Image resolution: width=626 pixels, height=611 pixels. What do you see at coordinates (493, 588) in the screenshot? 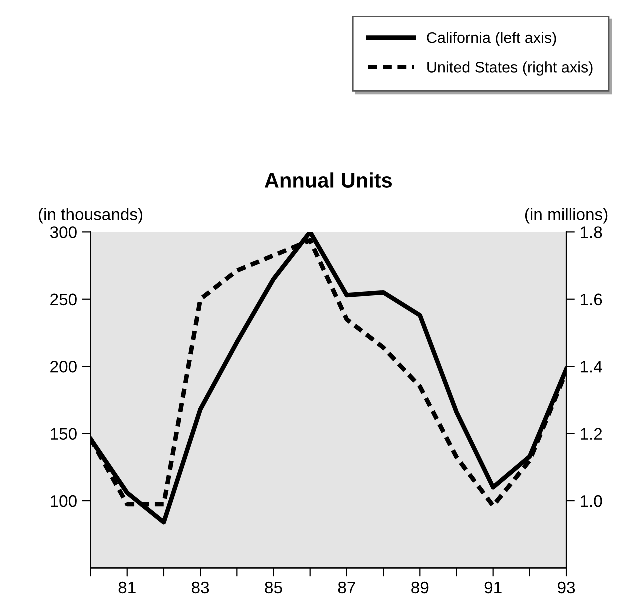
I see `x-tick-label: 91` at bounding box center [493, 588].